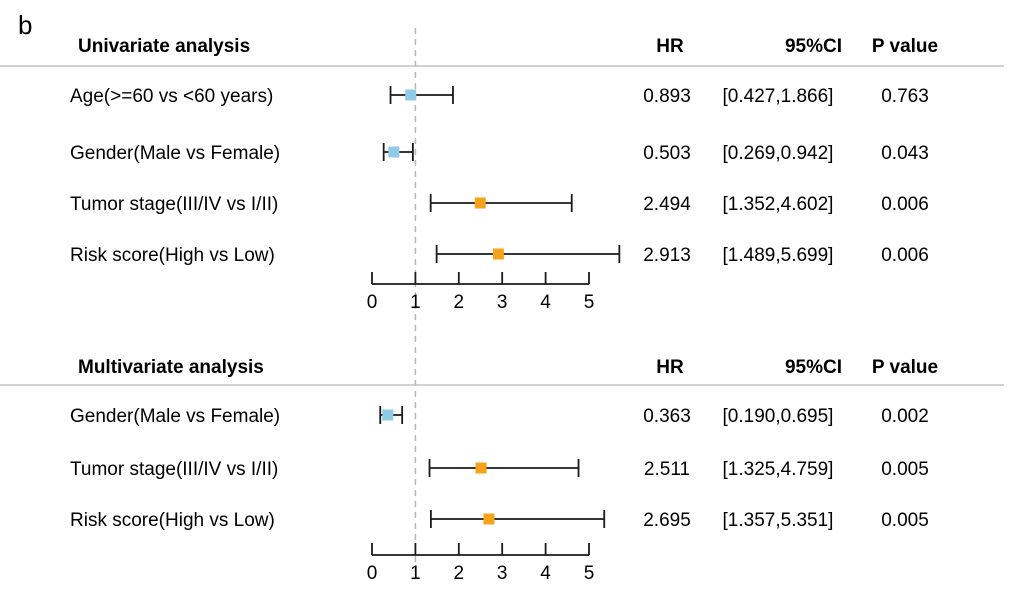 The image size is (1016, 604). Describe the element at coordinates (778, 96) in the screenshot. I see `ci-value: [0.427,1.866]` at that location.